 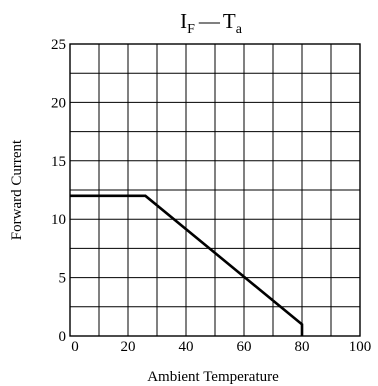 What do you see at coordinates (58, 103) in the screenshot?
I see `y-tick-label: 20` at bounding box center [58, 103].